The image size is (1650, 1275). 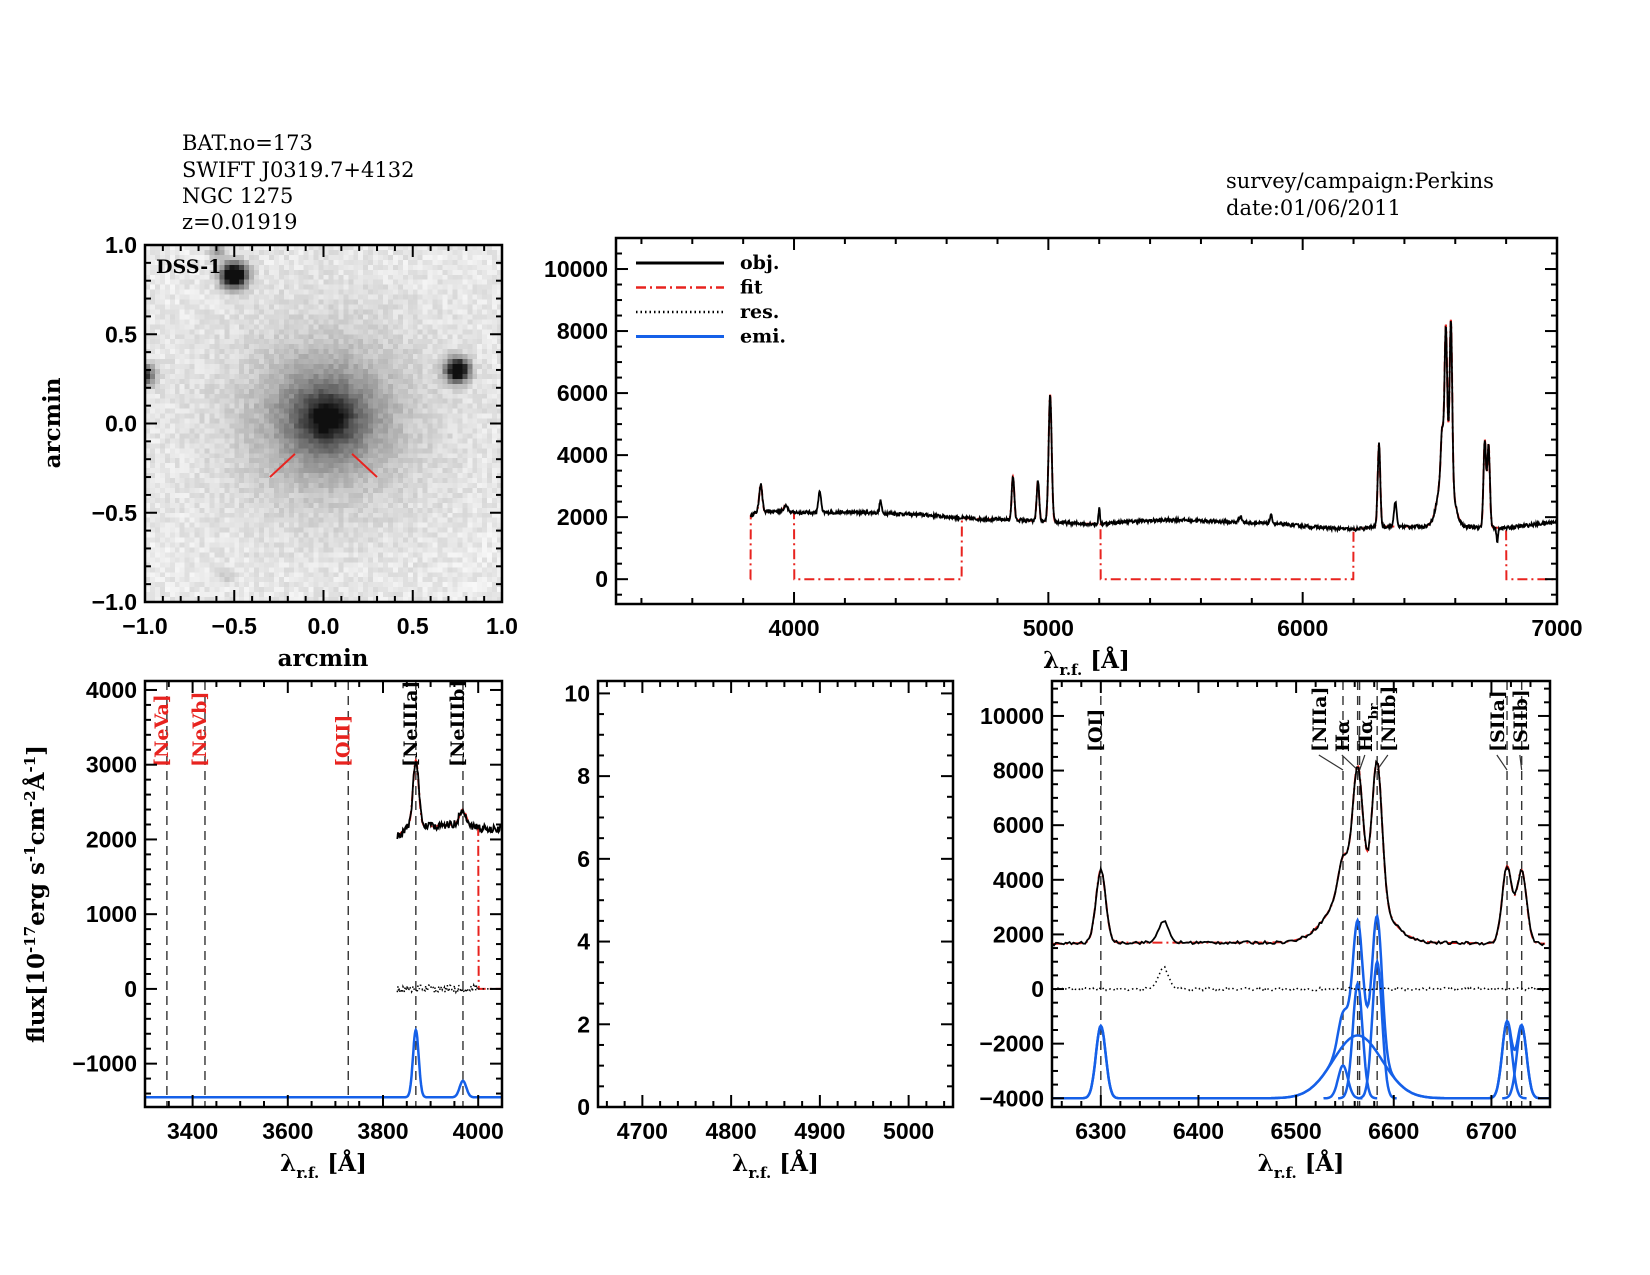 I want to click on line-marker-label-text: [OII], so click(x=343, y=741).